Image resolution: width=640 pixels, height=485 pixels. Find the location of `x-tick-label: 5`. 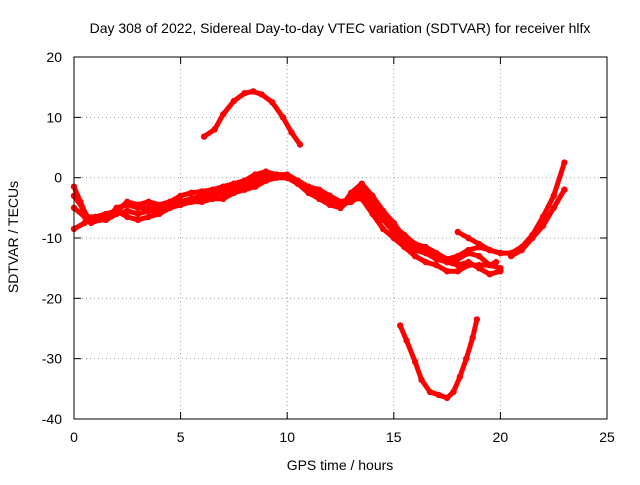

x-tick-label: 5 is located at coordinates (181, 437).